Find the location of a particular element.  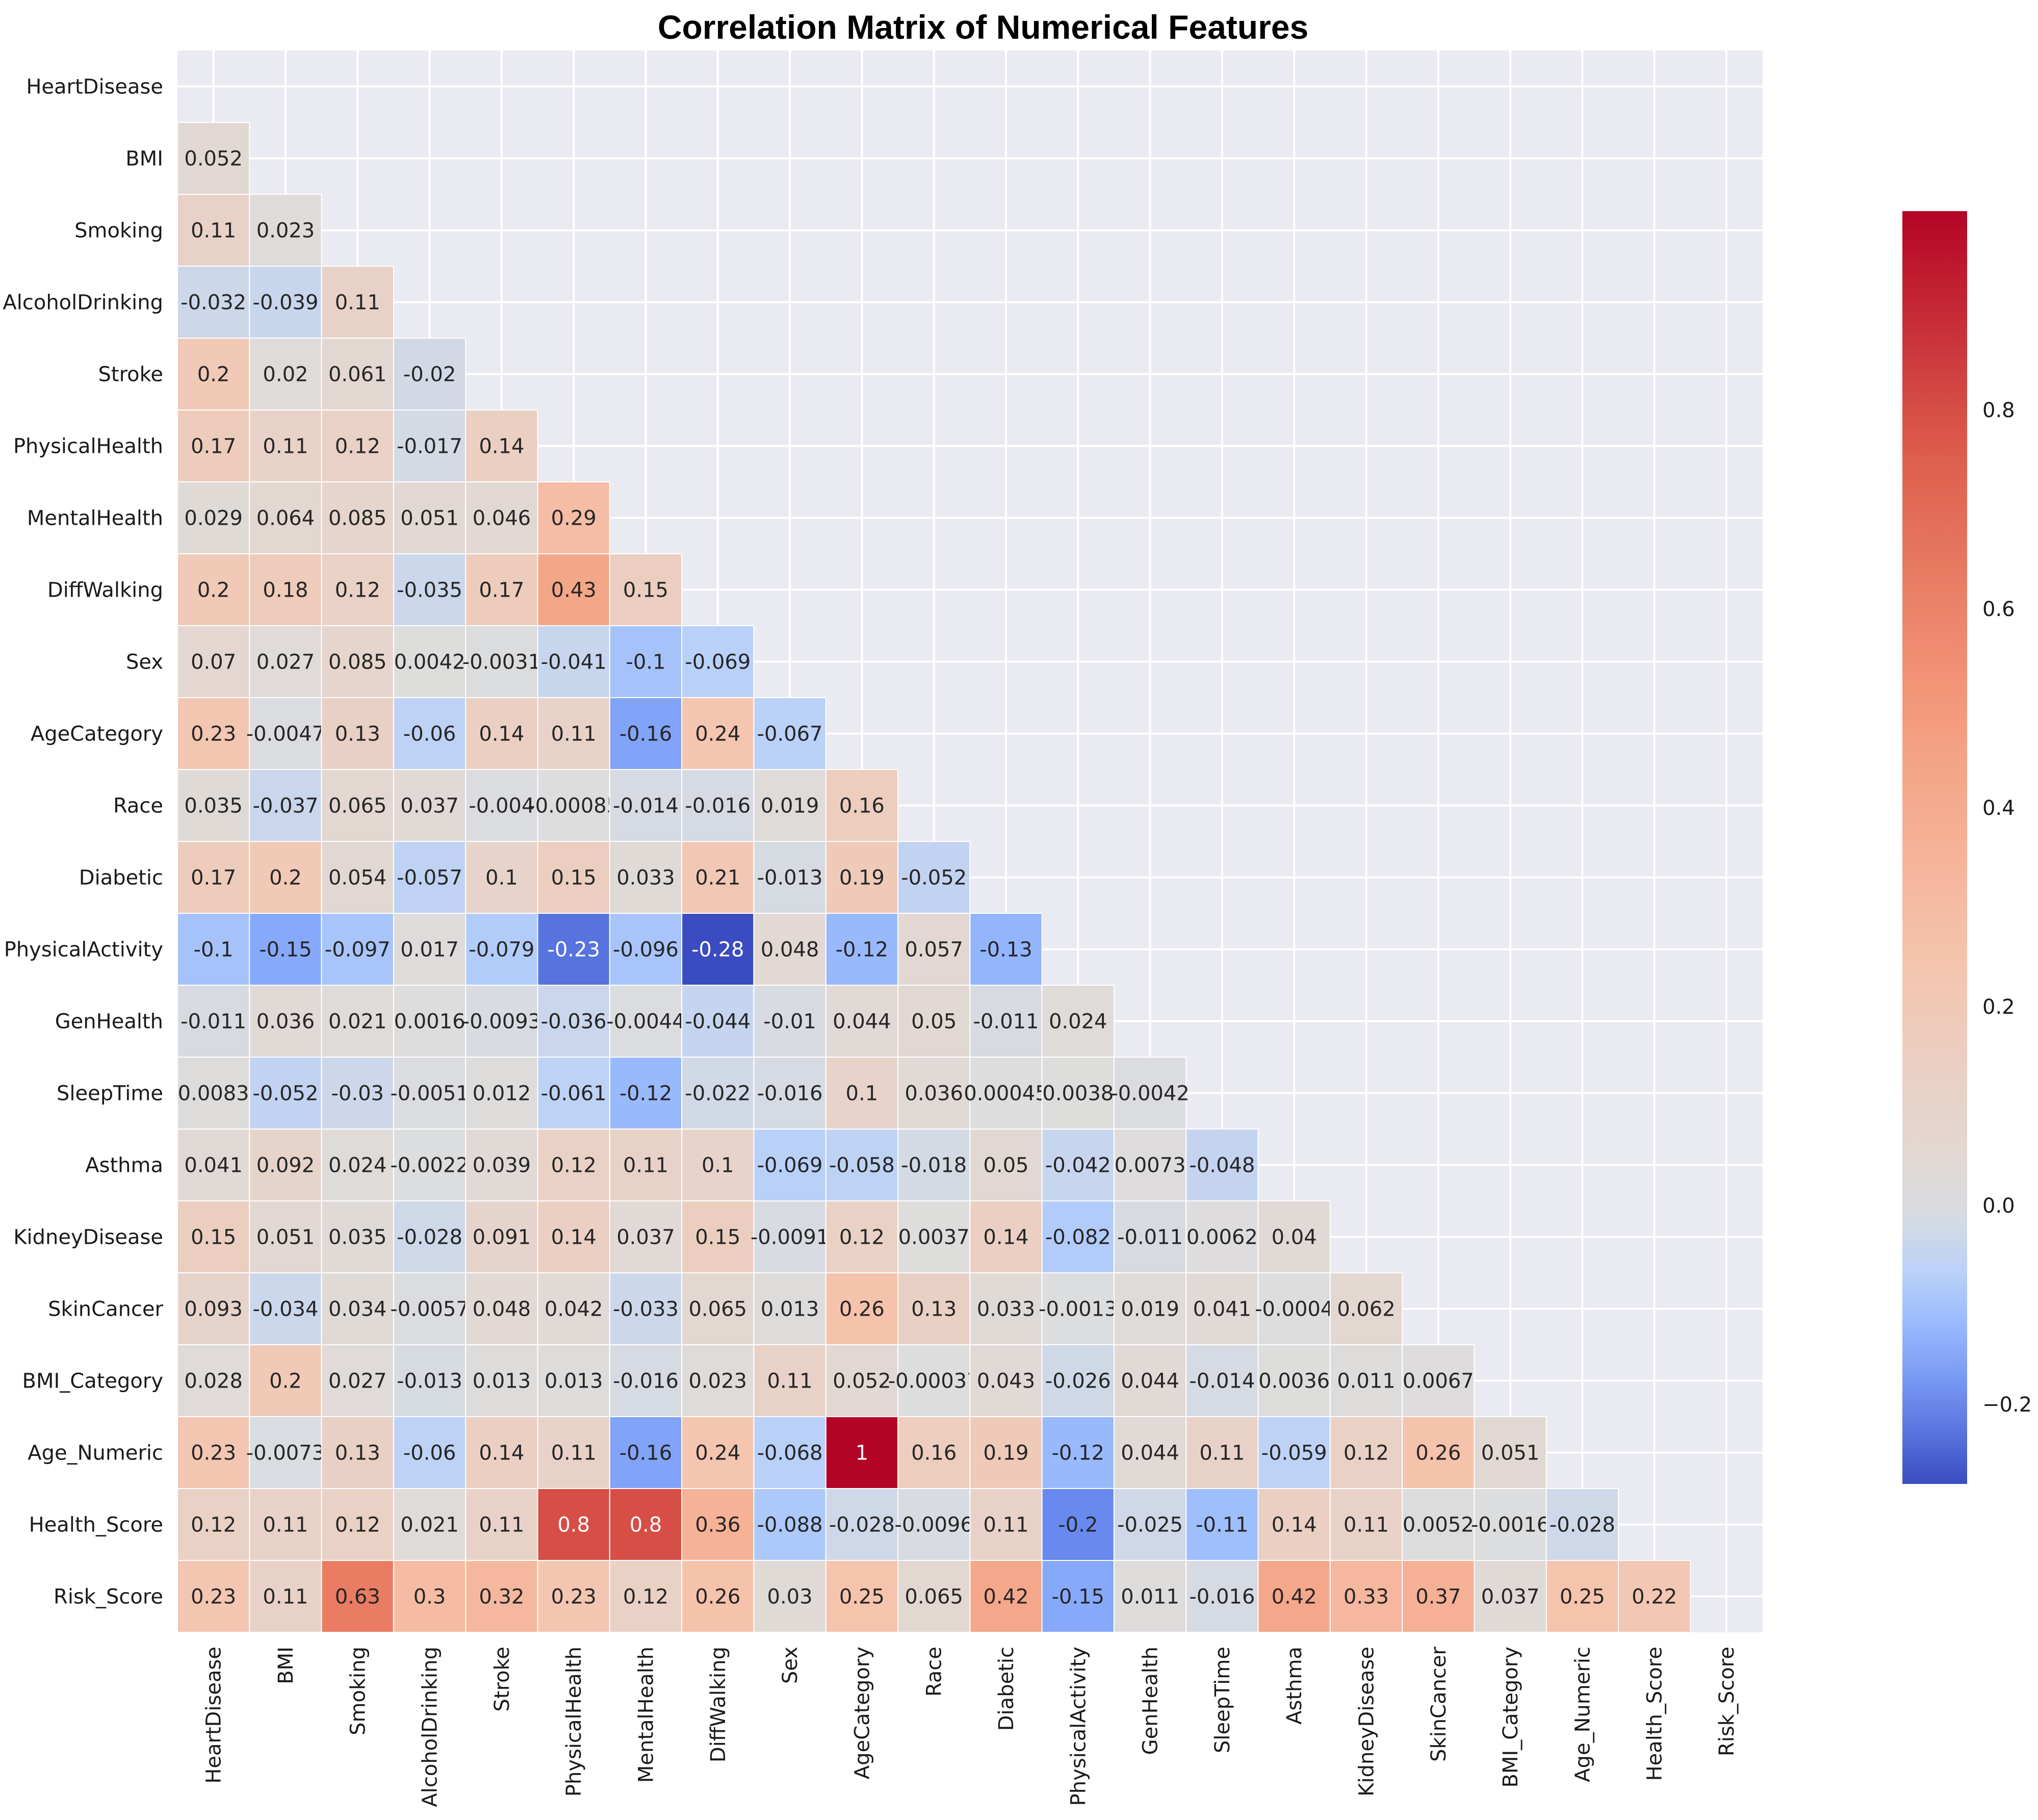

heatmap-cell-GenHealth-Smoking is located at coordinates (357, 1021).